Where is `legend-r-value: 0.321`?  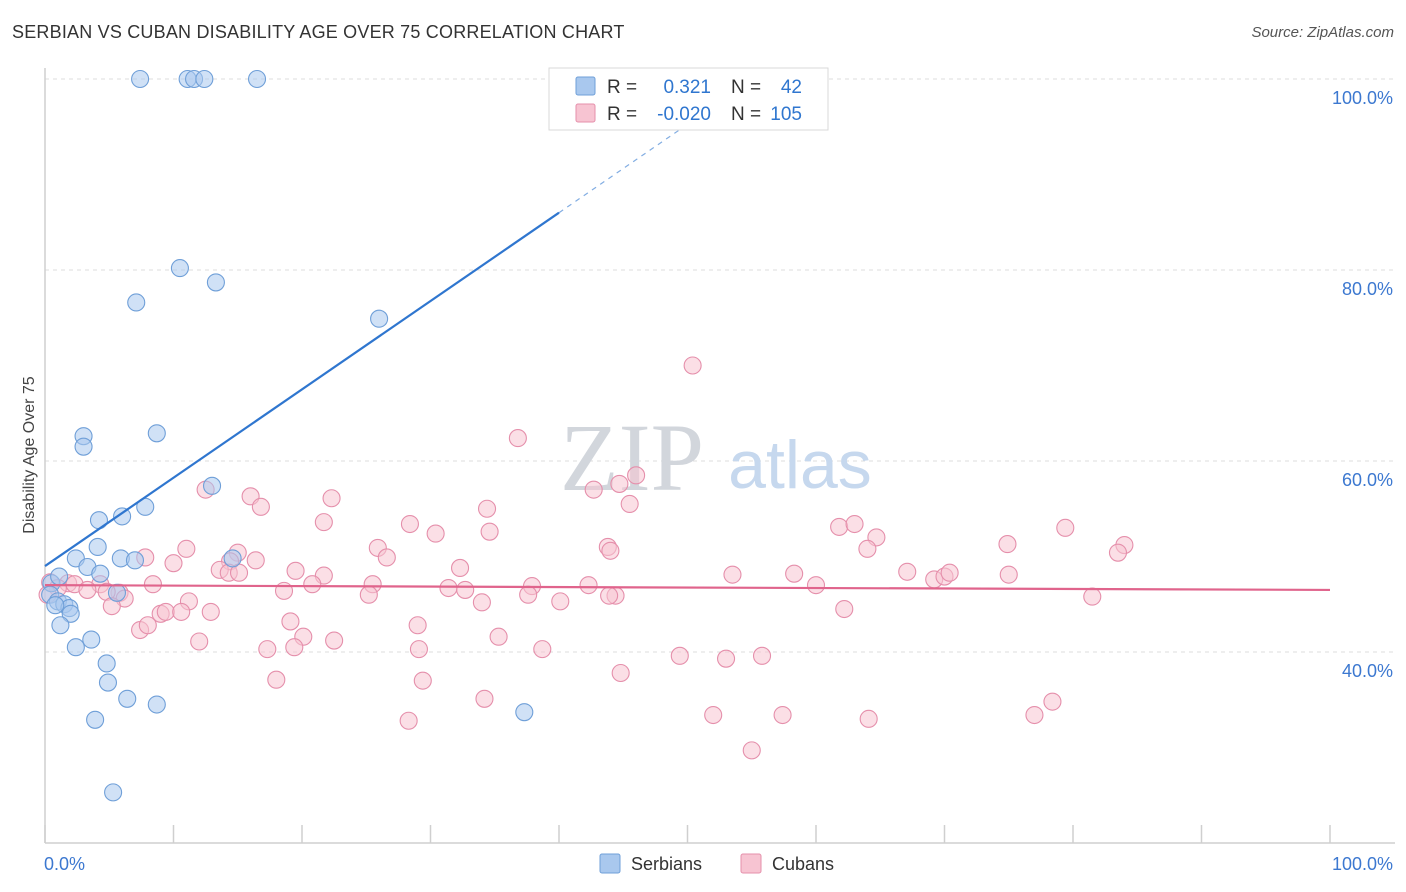 legend-r-value: 0.321 is located at coordinates (687, 87).